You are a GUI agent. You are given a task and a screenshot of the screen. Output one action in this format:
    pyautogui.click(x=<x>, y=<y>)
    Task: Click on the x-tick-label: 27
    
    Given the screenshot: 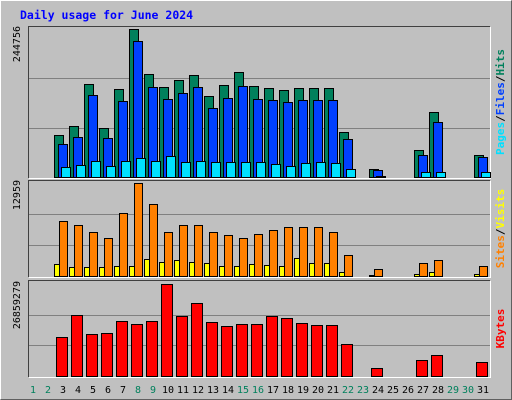 What is the action you would take?
    pyautogui.click(x=423, y=390)
    